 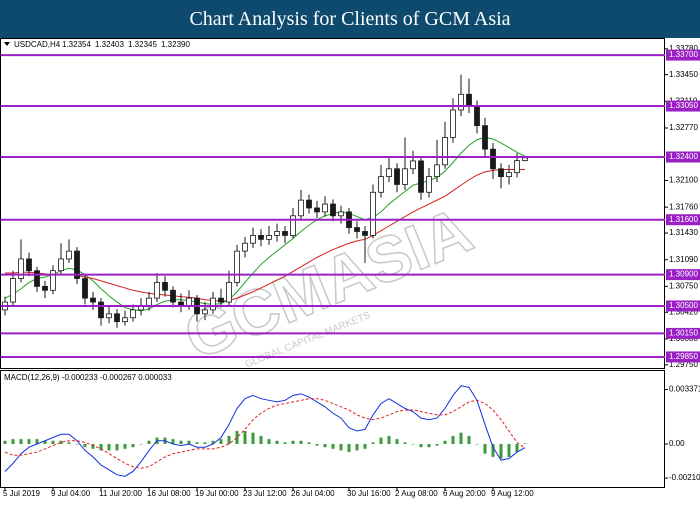 I want to click on x-tick-label: 6 Aug 20:00, so click(x=464, y=493).